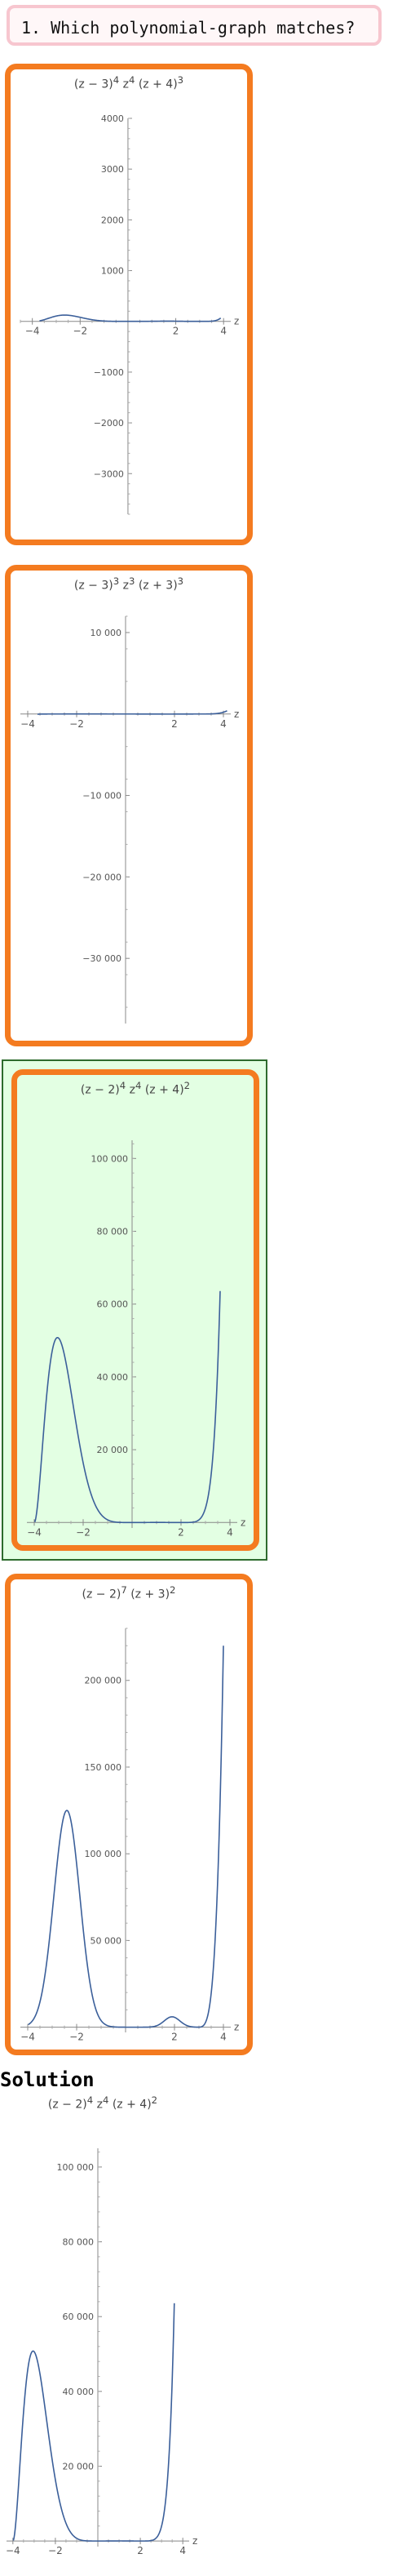  What do you see at coordinates (106, 1940) in the screenshot?
I see `option-4-y-tick-label: 50 000` at bounding box center [106, 1940].